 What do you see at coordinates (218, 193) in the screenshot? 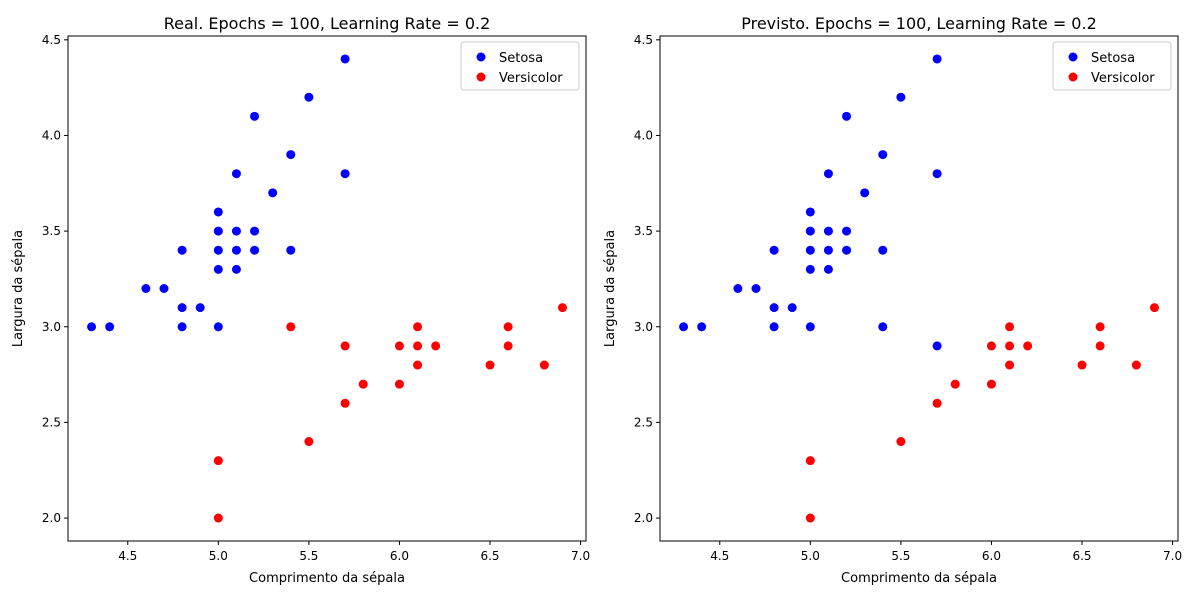
I see `series-setosa` at bounding box center [218, 193].